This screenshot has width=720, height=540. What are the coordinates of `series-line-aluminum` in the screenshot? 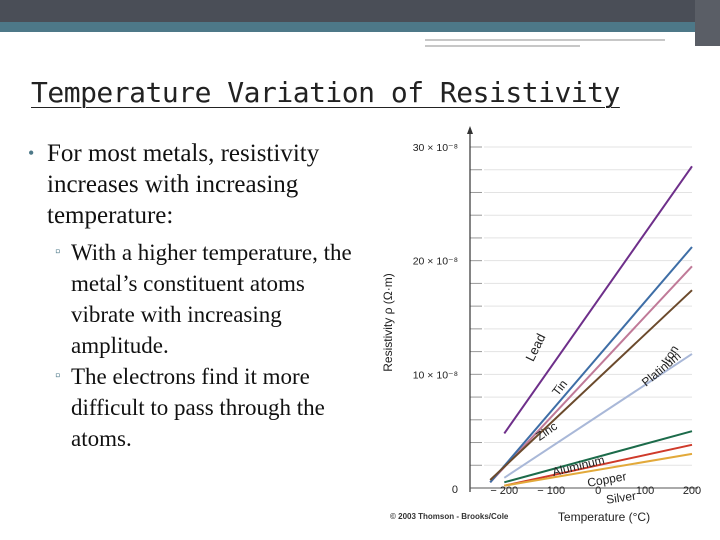 It's located at (598, 457).